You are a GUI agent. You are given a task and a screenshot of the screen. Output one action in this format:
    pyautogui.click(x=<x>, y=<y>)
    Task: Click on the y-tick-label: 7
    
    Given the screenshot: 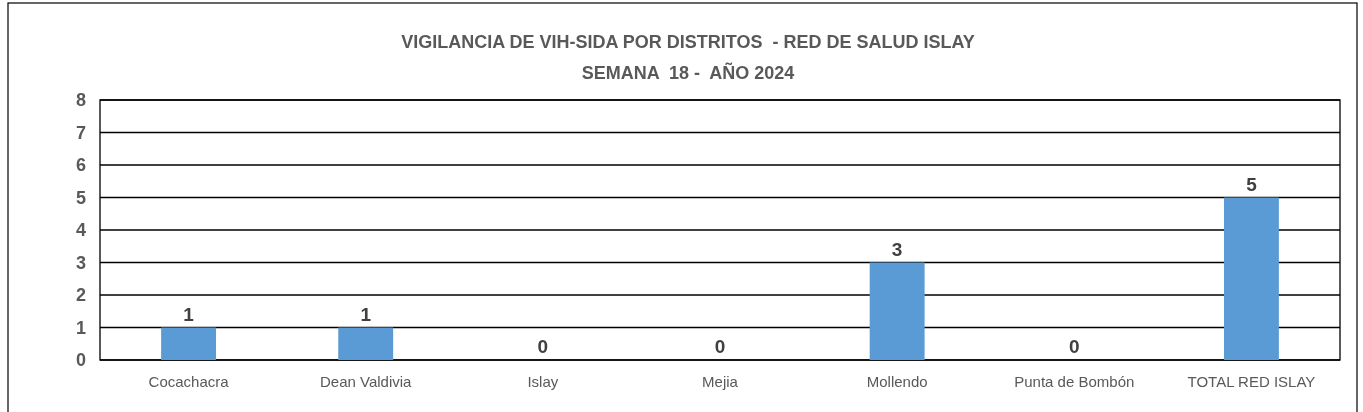 What is the action you would take?
    pyautogui.click(x=80, y=132)
    